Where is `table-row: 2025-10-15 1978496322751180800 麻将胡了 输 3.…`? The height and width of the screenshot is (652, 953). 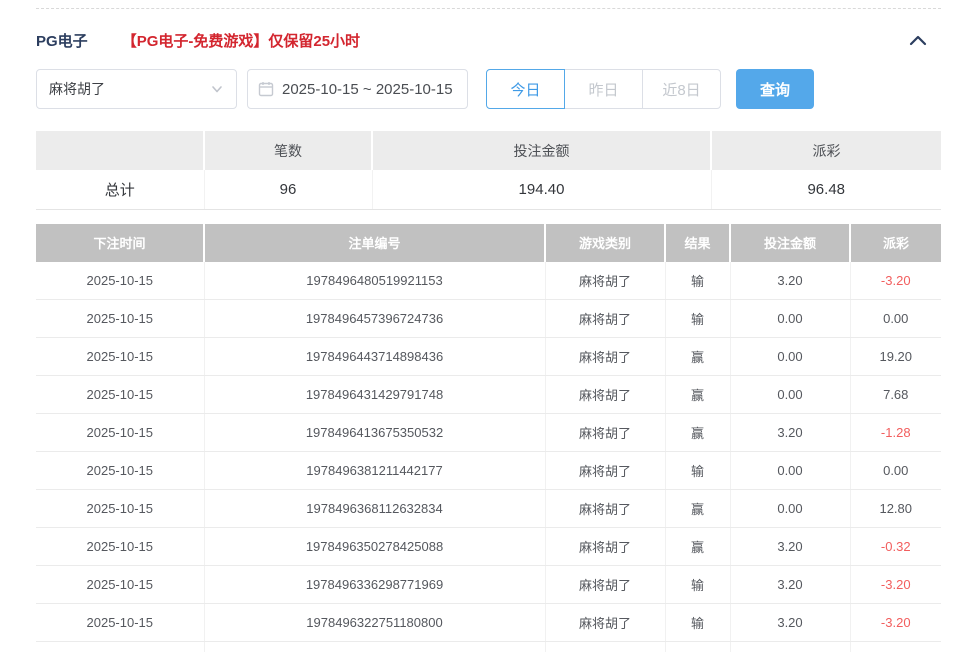 table-row: 2025-10-15 1978496322751180800 麻将胡了 输 3.… is located at coordinates (488, 622).